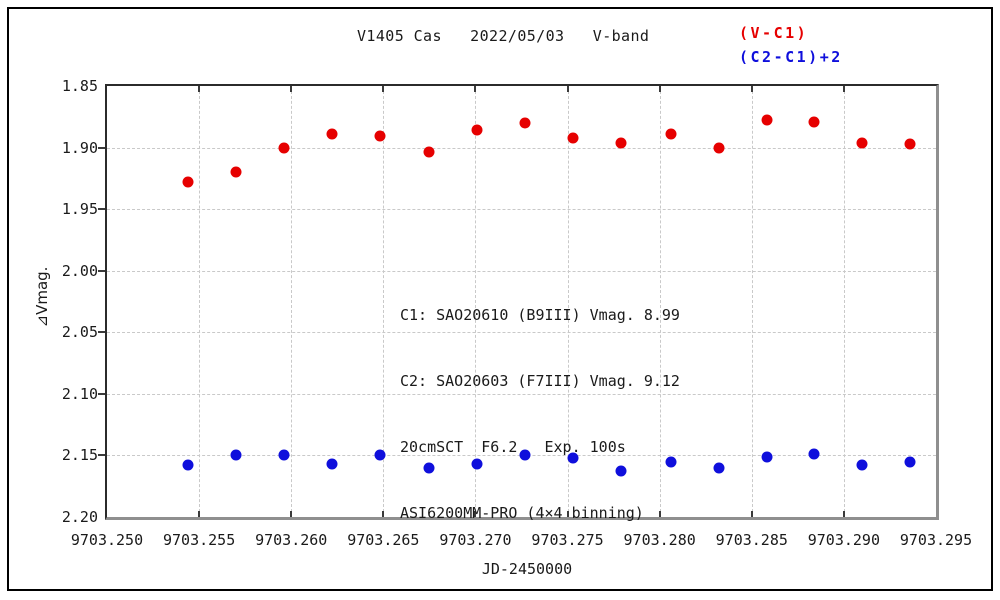 This screenshot has height=600, width=1000. What do you see at coordinates (199, 540) in the screenshot?
I see `x-tick-label: 9703.255` at bounding box center [199, 540].